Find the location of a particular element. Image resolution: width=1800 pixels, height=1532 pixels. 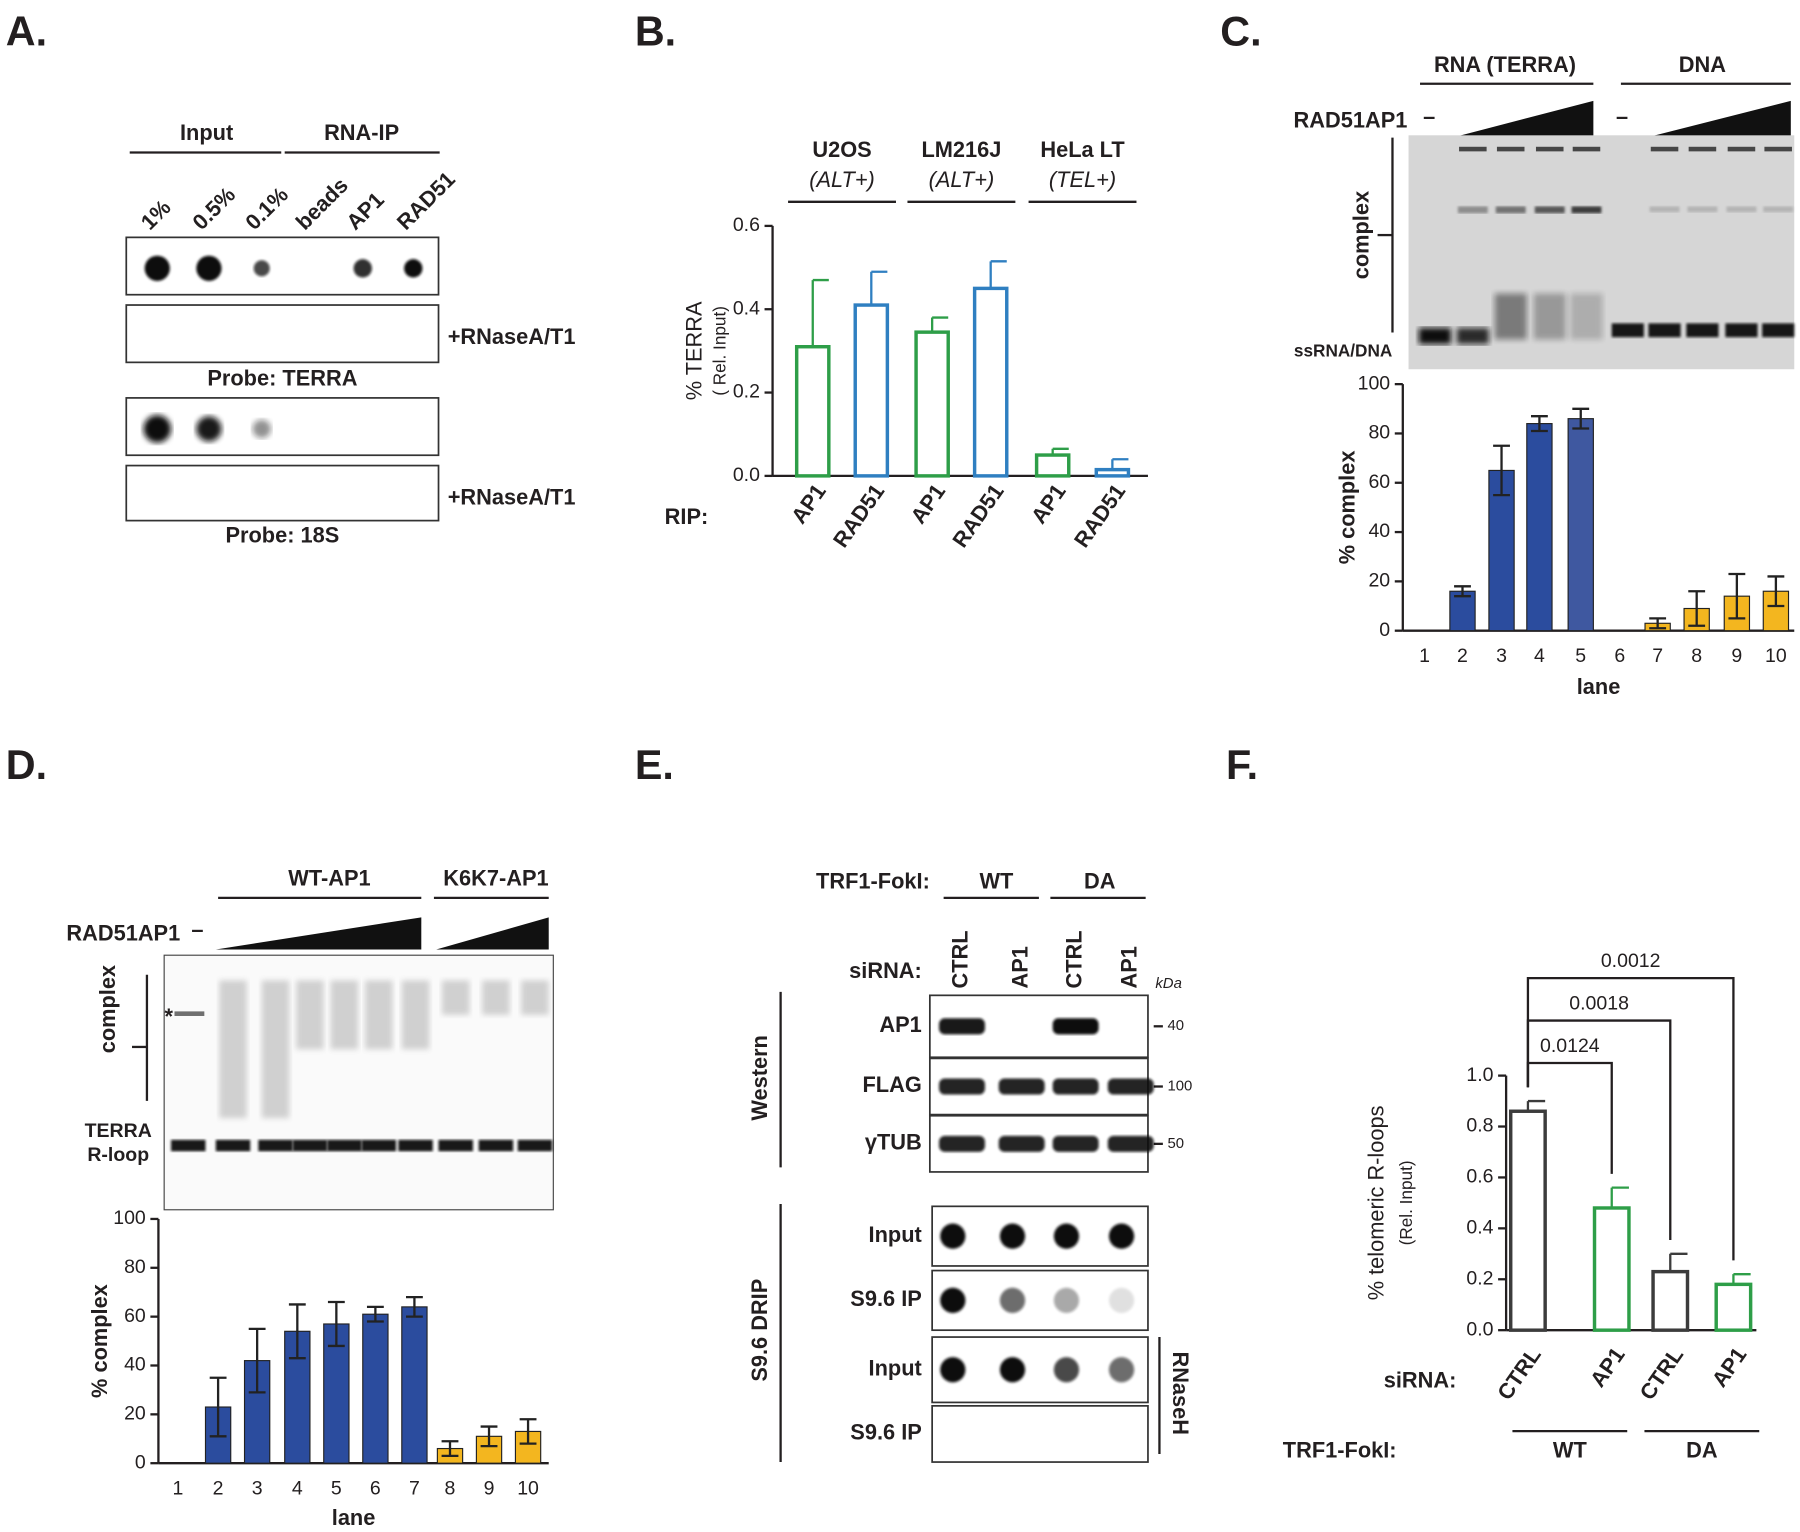

group-label: WT-AP1 is located at coordinates (329, 877).